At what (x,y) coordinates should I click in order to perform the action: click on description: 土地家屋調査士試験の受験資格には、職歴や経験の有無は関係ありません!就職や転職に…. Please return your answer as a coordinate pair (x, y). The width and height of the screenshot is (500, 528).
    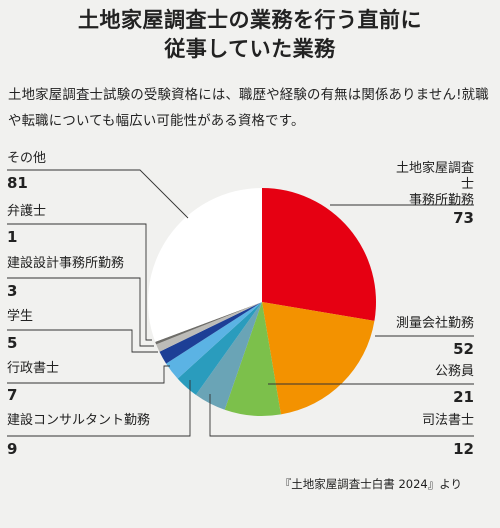
    Looking at the image, I should click on (248, 108).